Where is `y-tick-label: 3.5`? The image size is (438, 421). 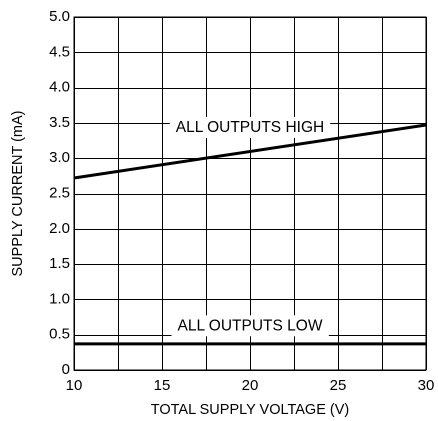 y-tick-label: 3.5 is located at coordinates (59, 122).